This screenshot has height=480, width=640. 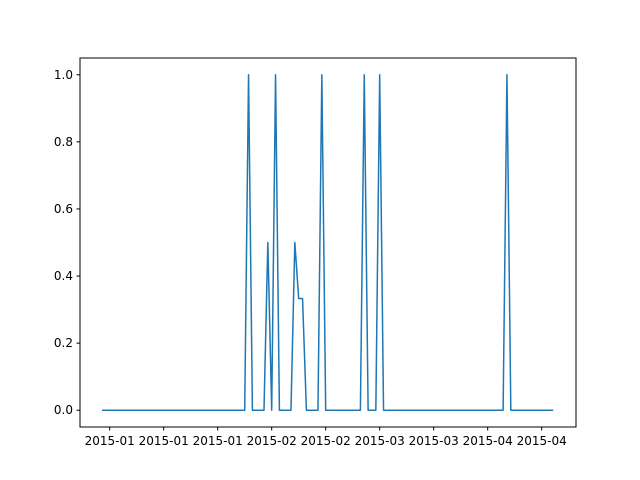 I want to click on y-tick-label: 0.2, so click(x=63, y=343).